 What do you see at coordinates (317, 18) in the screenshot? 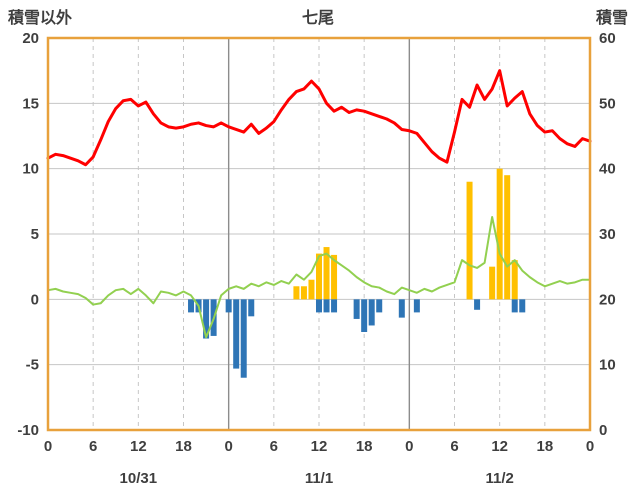
I see `station-title: 七尾` at bounding box center [317, 18].